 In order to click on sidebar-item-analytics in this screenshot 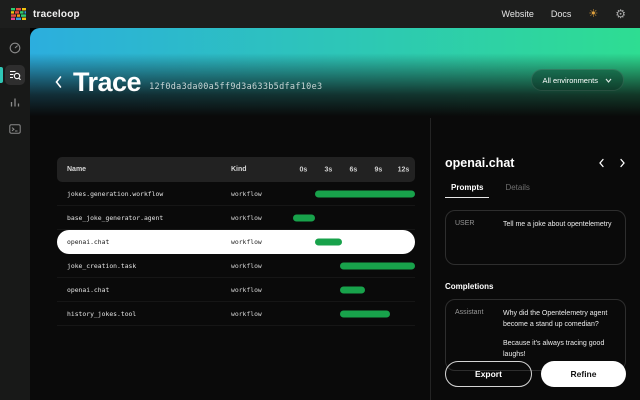, I will do `click(15, 102)`.